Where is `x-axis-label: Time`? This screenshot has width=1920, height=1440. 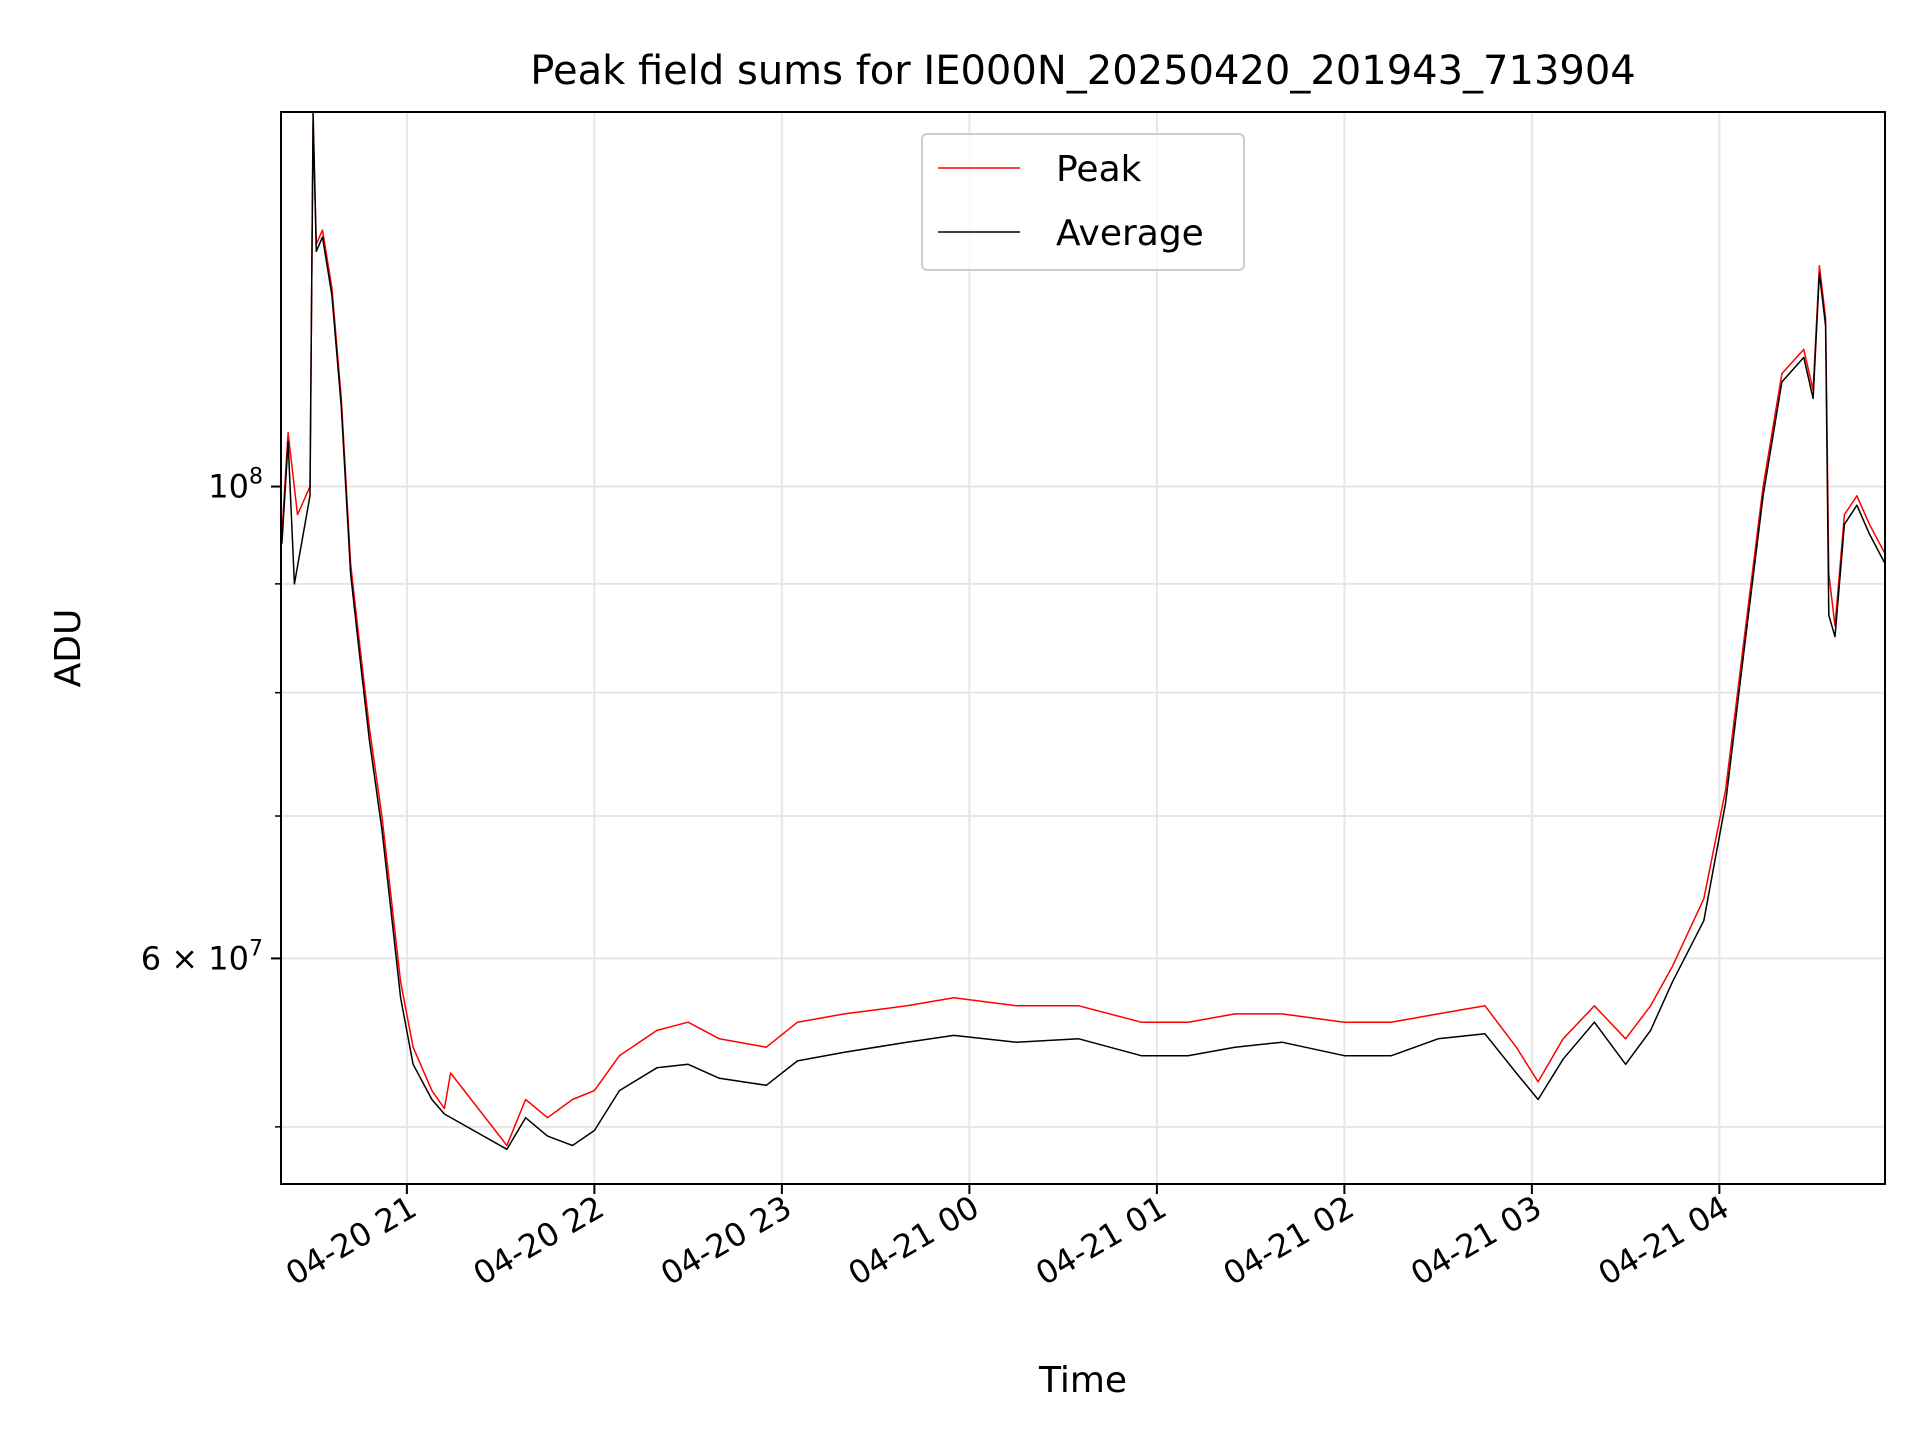
x-axis-label: Time is located at coordinates (1082, 1380).